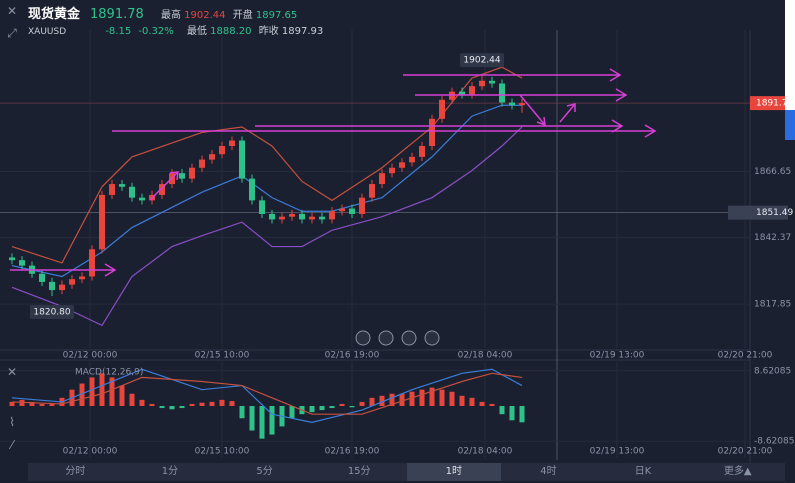 The height and width of the screenshot is (483, 795). Describe the element at coordinates (170, 471) in the screenshot. I see `timeframe-tab: 1分` at that location.